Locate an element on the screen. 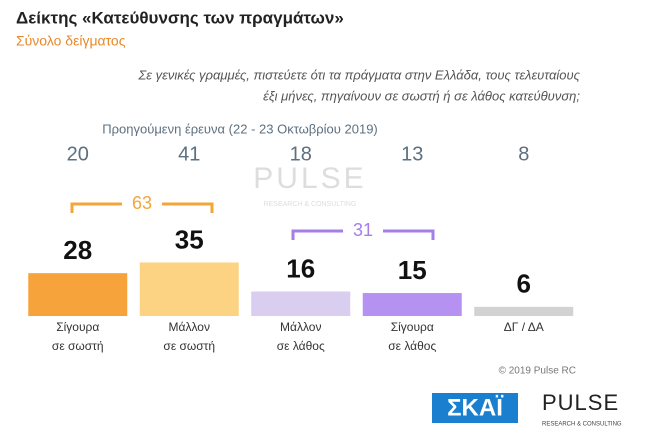 This screenshot has height=445, width=649. copyright: © 2019 Pulse RC is located at coordinates (537, 371).